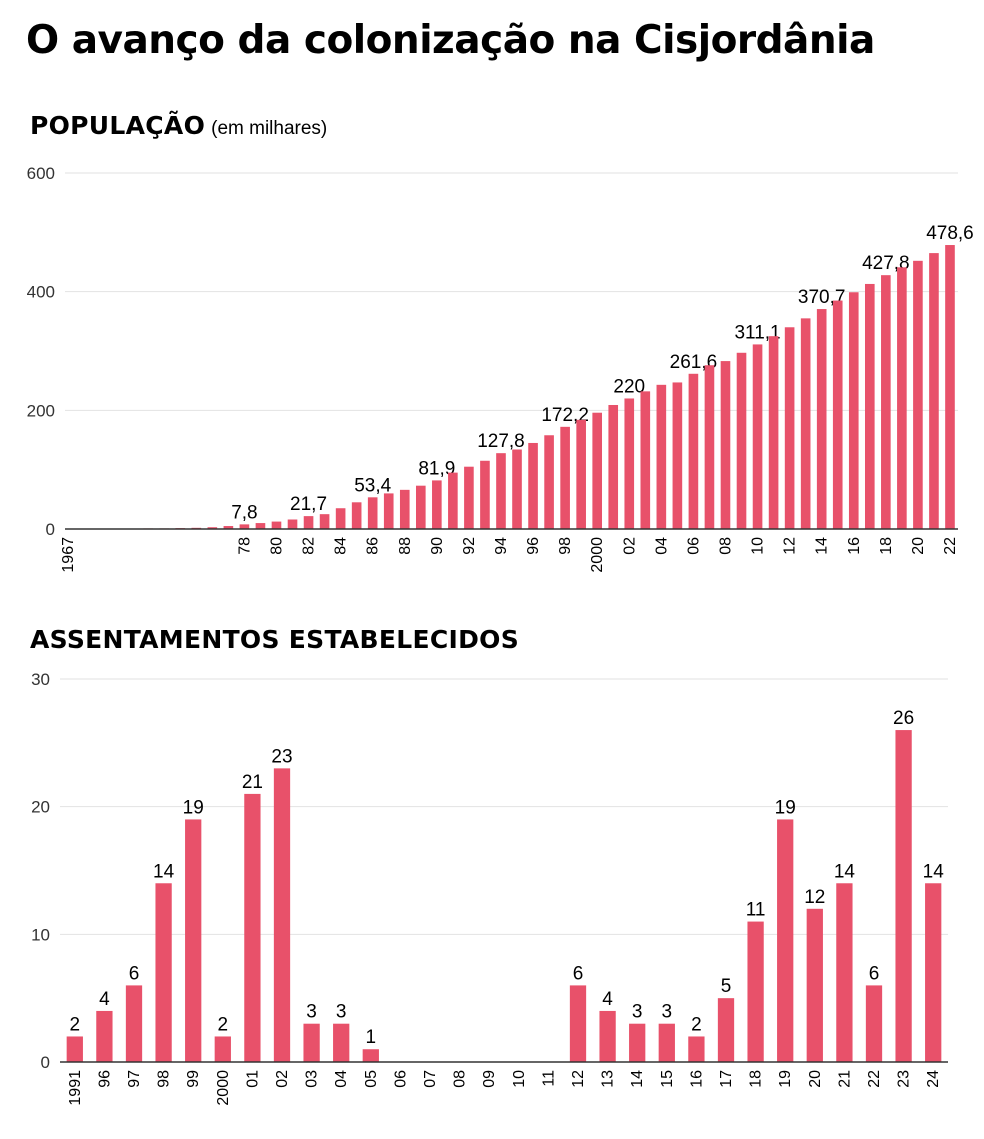 The width and height of the screenshot is (984, 1139). What do you see at coordinates (756, 910) in the screenshot?
I see `data-label: 11` at bounding box center [756, 910].